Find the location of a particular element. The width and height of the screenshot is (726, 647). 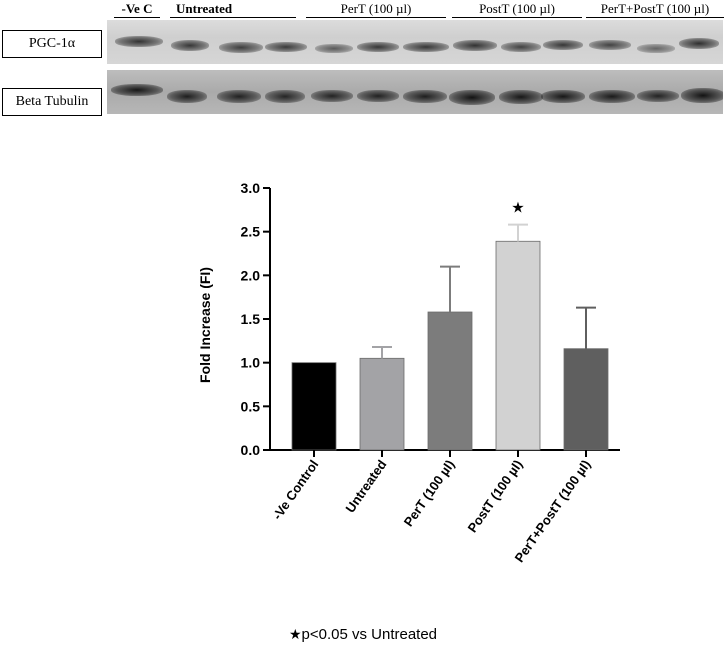

significance-footnote: ★p<0.05 vs Untreated is located at coordinates (363, 634).